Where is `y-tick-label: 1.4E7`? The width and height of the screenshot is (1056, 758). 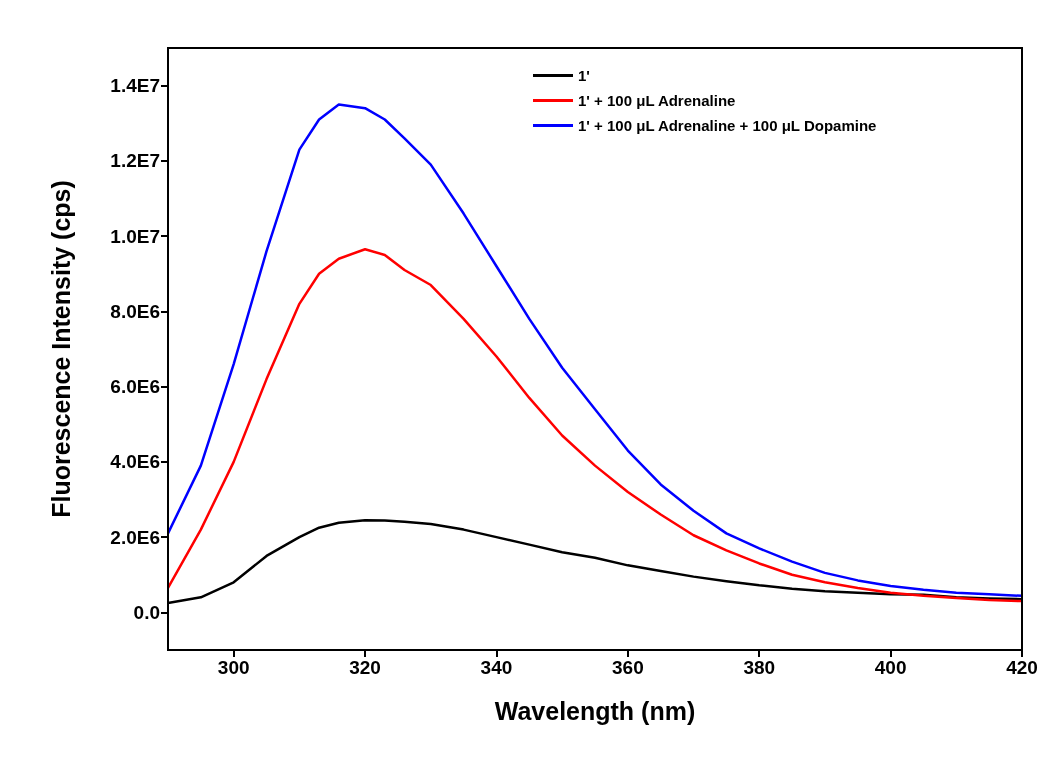 y-tick-label: 1.4E7 is located at coordinates (135, 86).